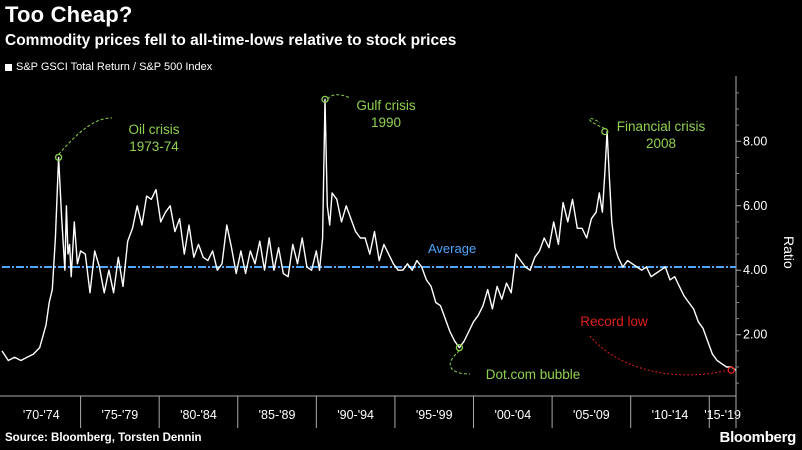  I want to click on legend: S&P GSCI Total Return / S&P 500 Index, so click(108, 67).